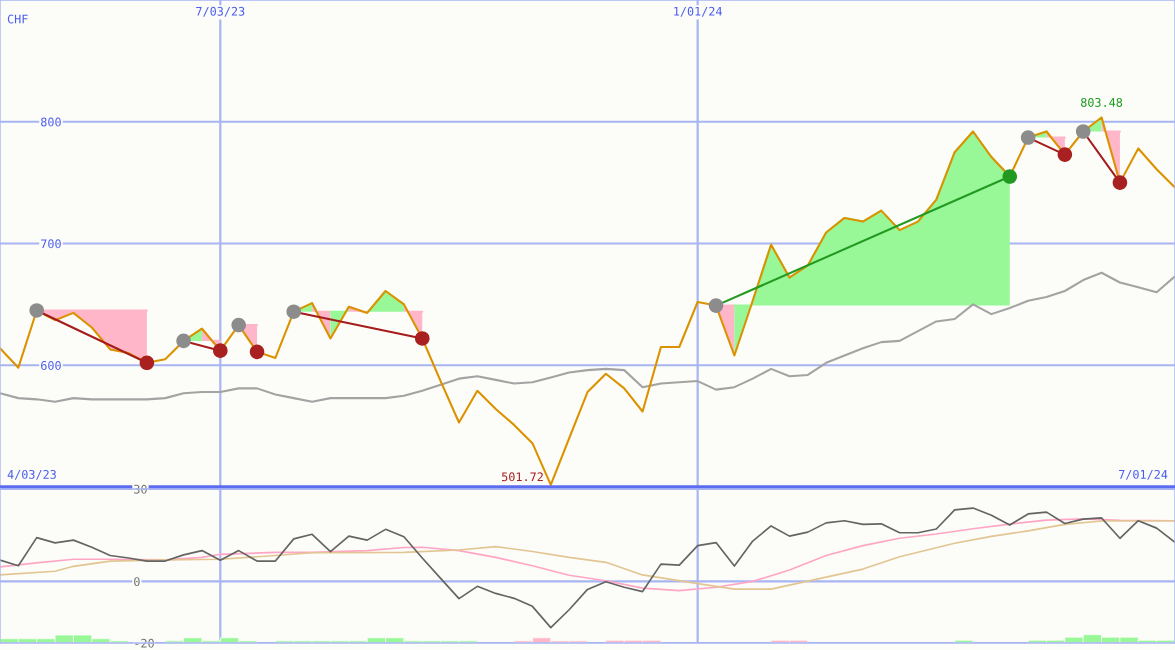 The height and width of the screenshot is (650, 1175). Describe the element at coordinates (140, 489) in the screenshot. I see `y-tick-label: 30` at that location.